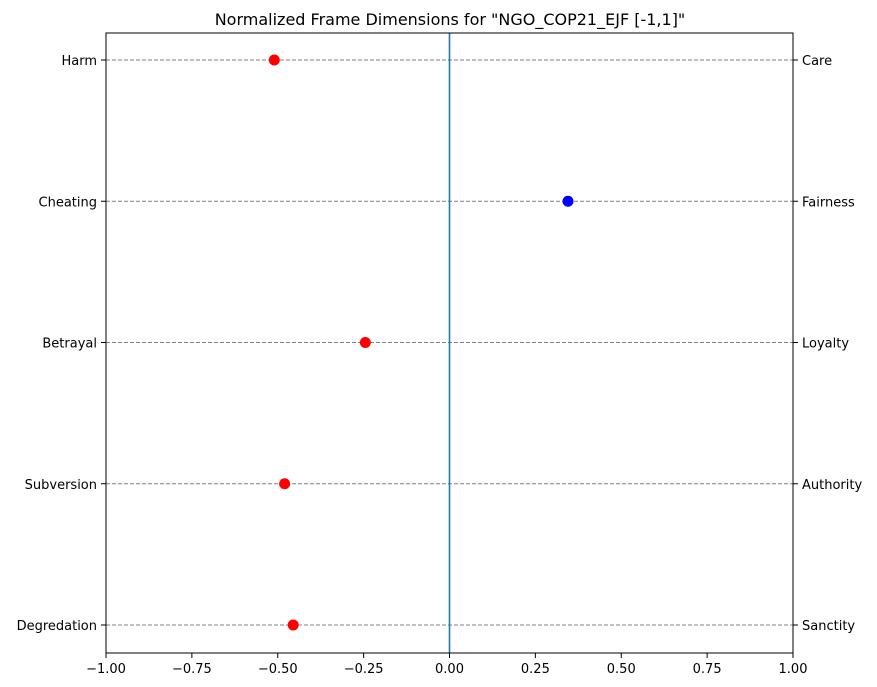 The height and width of the screenshot is (687, 877). What do you see at coordinates (817, 61) in the screenshot?
I see `y-label-right: Care` at bounding box center [817, 61].